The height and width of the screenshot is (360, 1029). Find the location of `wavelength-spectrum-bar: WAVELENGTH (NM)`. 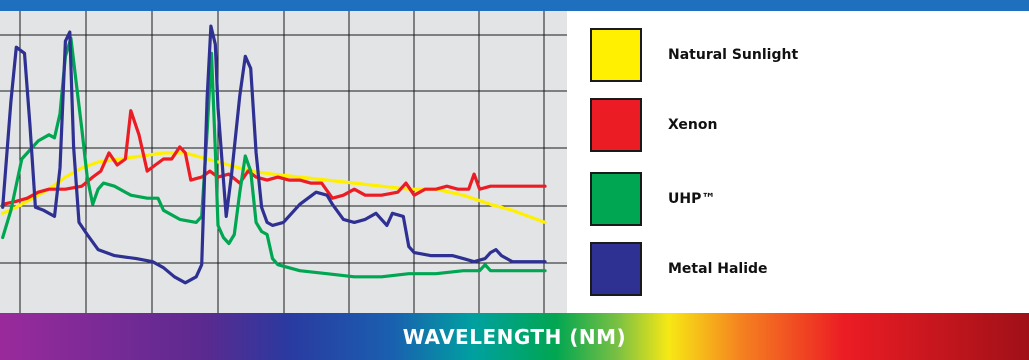

wavelength-spectrum-bar: WAVELENGTH (NM) is located at coordinates (514, 336).